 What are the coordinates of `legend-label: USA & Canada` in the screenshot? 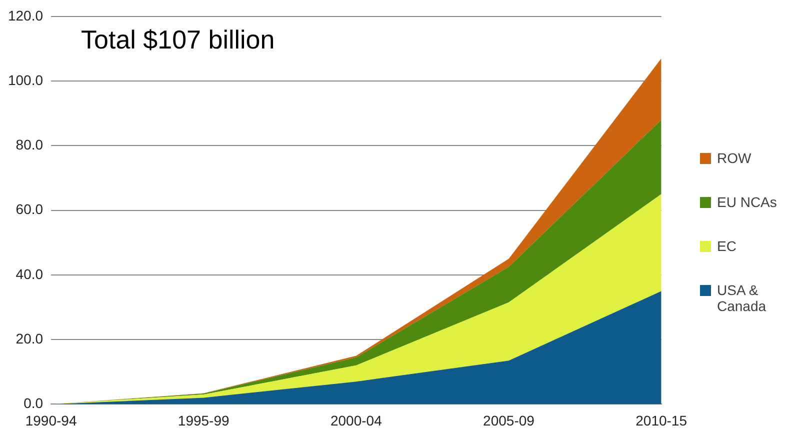 It's located at (742, 298).